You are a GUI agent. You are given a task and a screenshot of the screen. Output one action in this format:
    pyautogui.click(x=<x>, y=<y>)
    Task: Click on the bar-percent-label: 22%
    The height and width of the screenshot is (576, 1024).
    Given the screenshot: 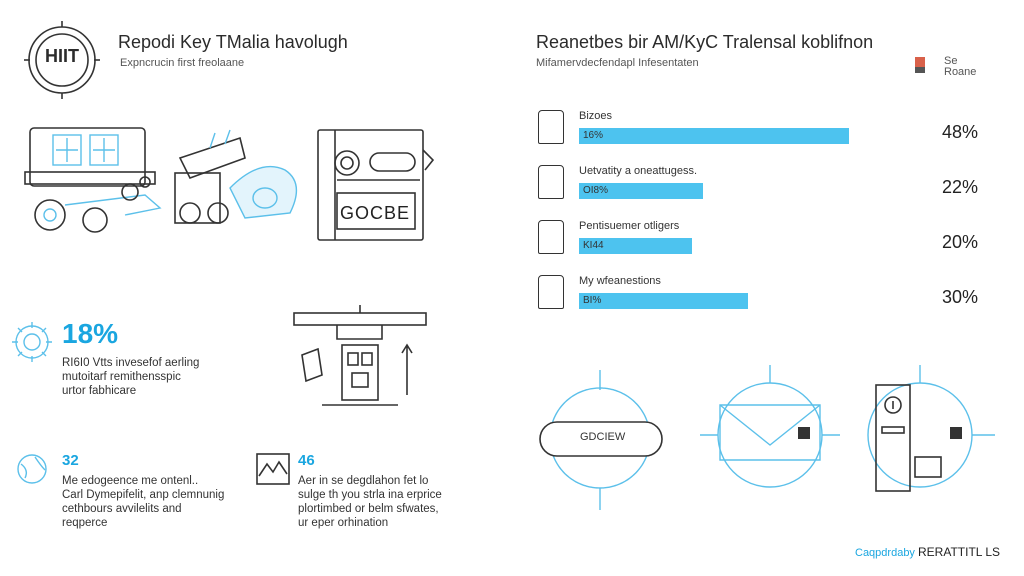 What is the action you would take?
    pyautogui.click(x=959, y=187)
    